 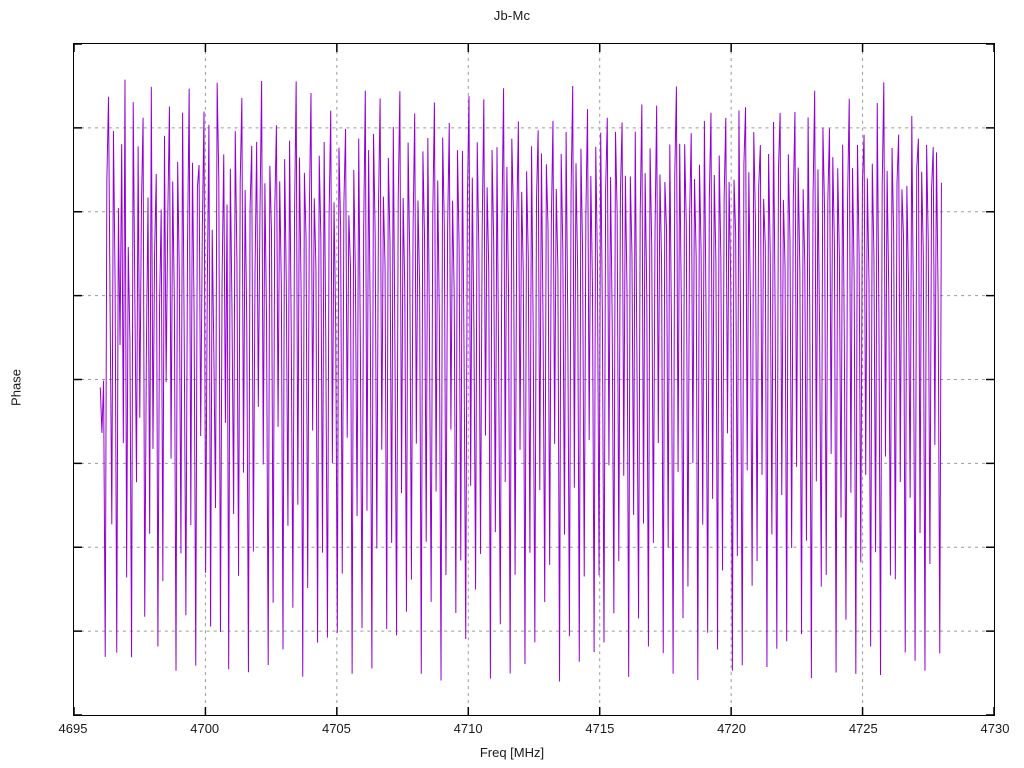 What do you see at coordinates (468, 728) in the screenshot?
I see `x-tick-label: 4710` at bounding box center [468, 728].